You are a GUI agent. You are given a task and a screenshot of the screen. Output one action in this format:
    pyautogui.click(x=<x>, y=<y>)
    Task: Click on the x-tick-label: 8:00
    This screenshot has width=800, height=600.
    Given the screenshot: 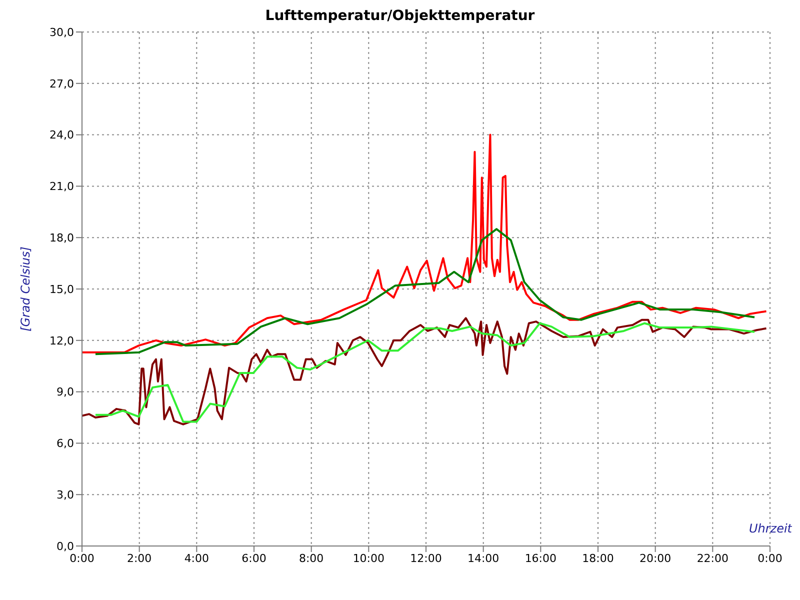 What is the action you would take?
    pyautogui.click(x=311, y=558)
    